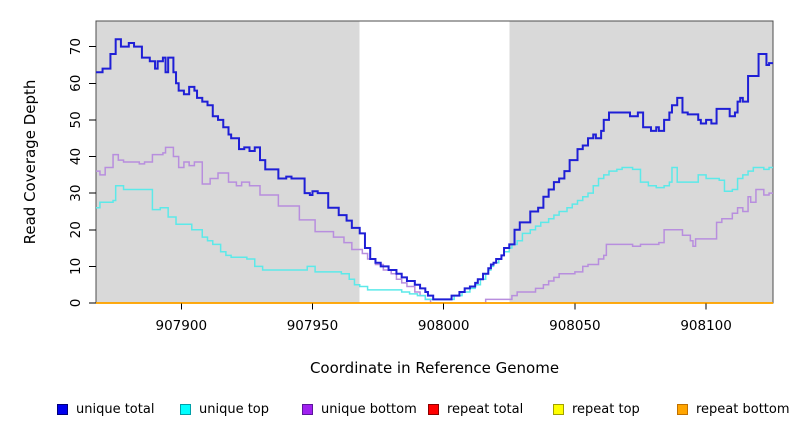 This screenshot has width=792, height=432. I want to click on y-tick-label: 40, so click(76, 156).